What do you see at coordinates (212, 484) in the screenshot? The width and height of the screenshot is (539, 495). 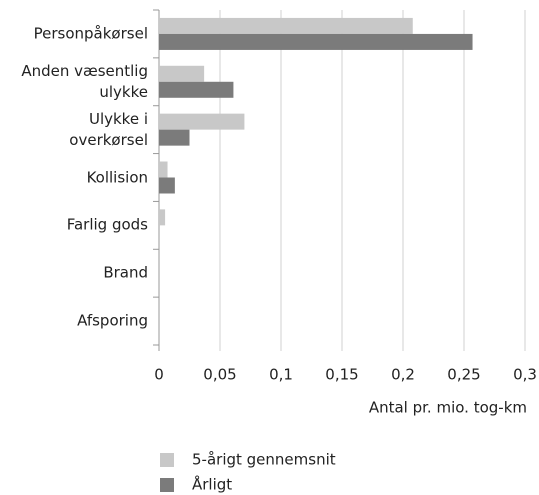 I see `legend-label: Årligt` at bounding box center [212, 484].